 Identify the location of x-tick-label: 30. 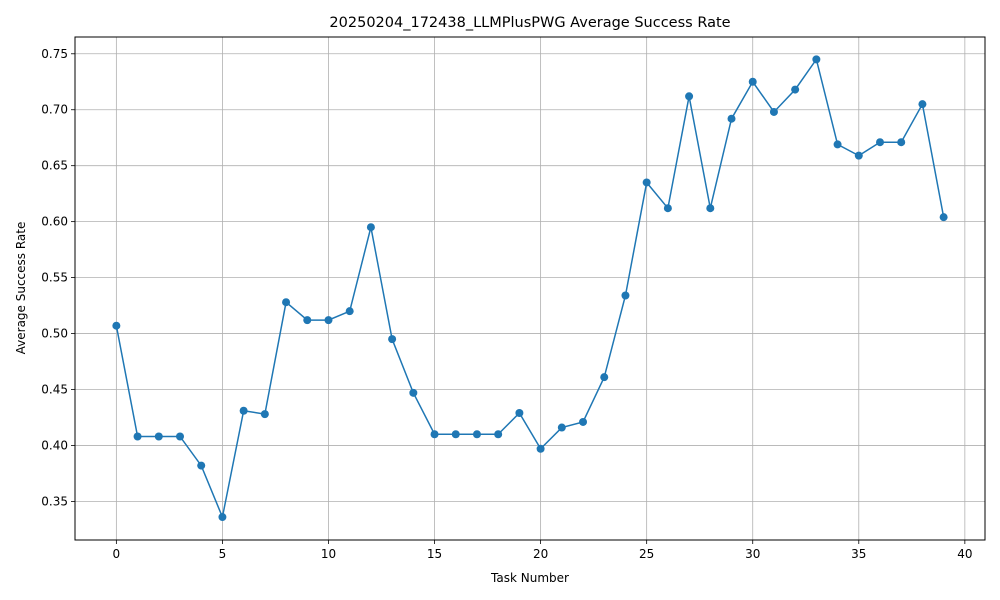
(752, 554).